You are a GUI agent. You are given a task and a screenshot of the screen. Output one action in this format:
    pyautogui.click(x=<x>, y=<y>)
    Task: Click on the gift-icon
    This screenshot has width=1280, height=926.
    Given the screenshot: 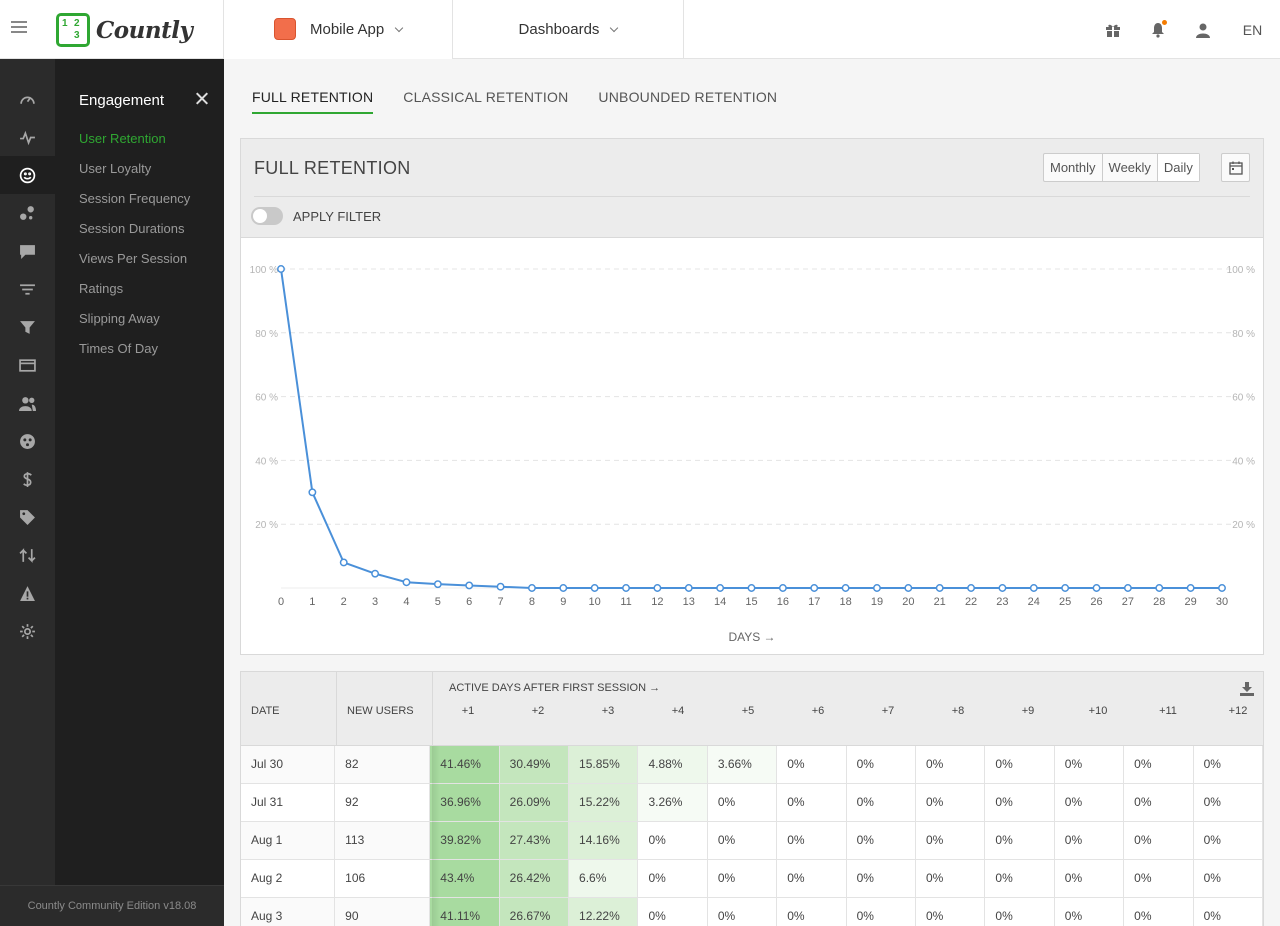 What is the action you would take?
    pyautogui.click(x=1112, y=29)
    